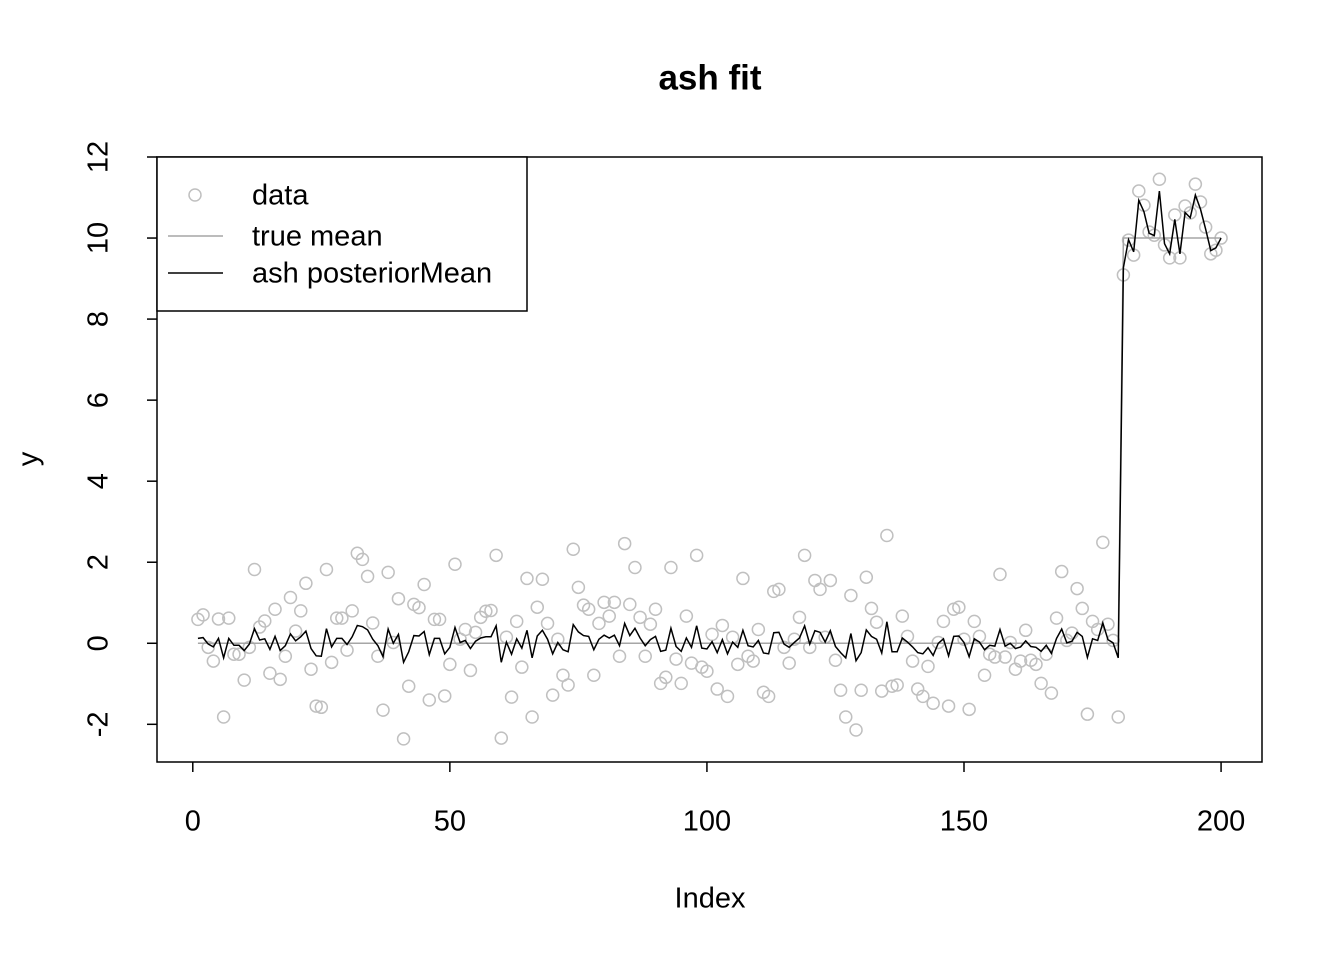 The width and height of the screenshot is (1344, 960). What do you see at coordinates (99, 562) in the screenshot?
I see `y-tick-label: 2` at bounding box center [99, 562].